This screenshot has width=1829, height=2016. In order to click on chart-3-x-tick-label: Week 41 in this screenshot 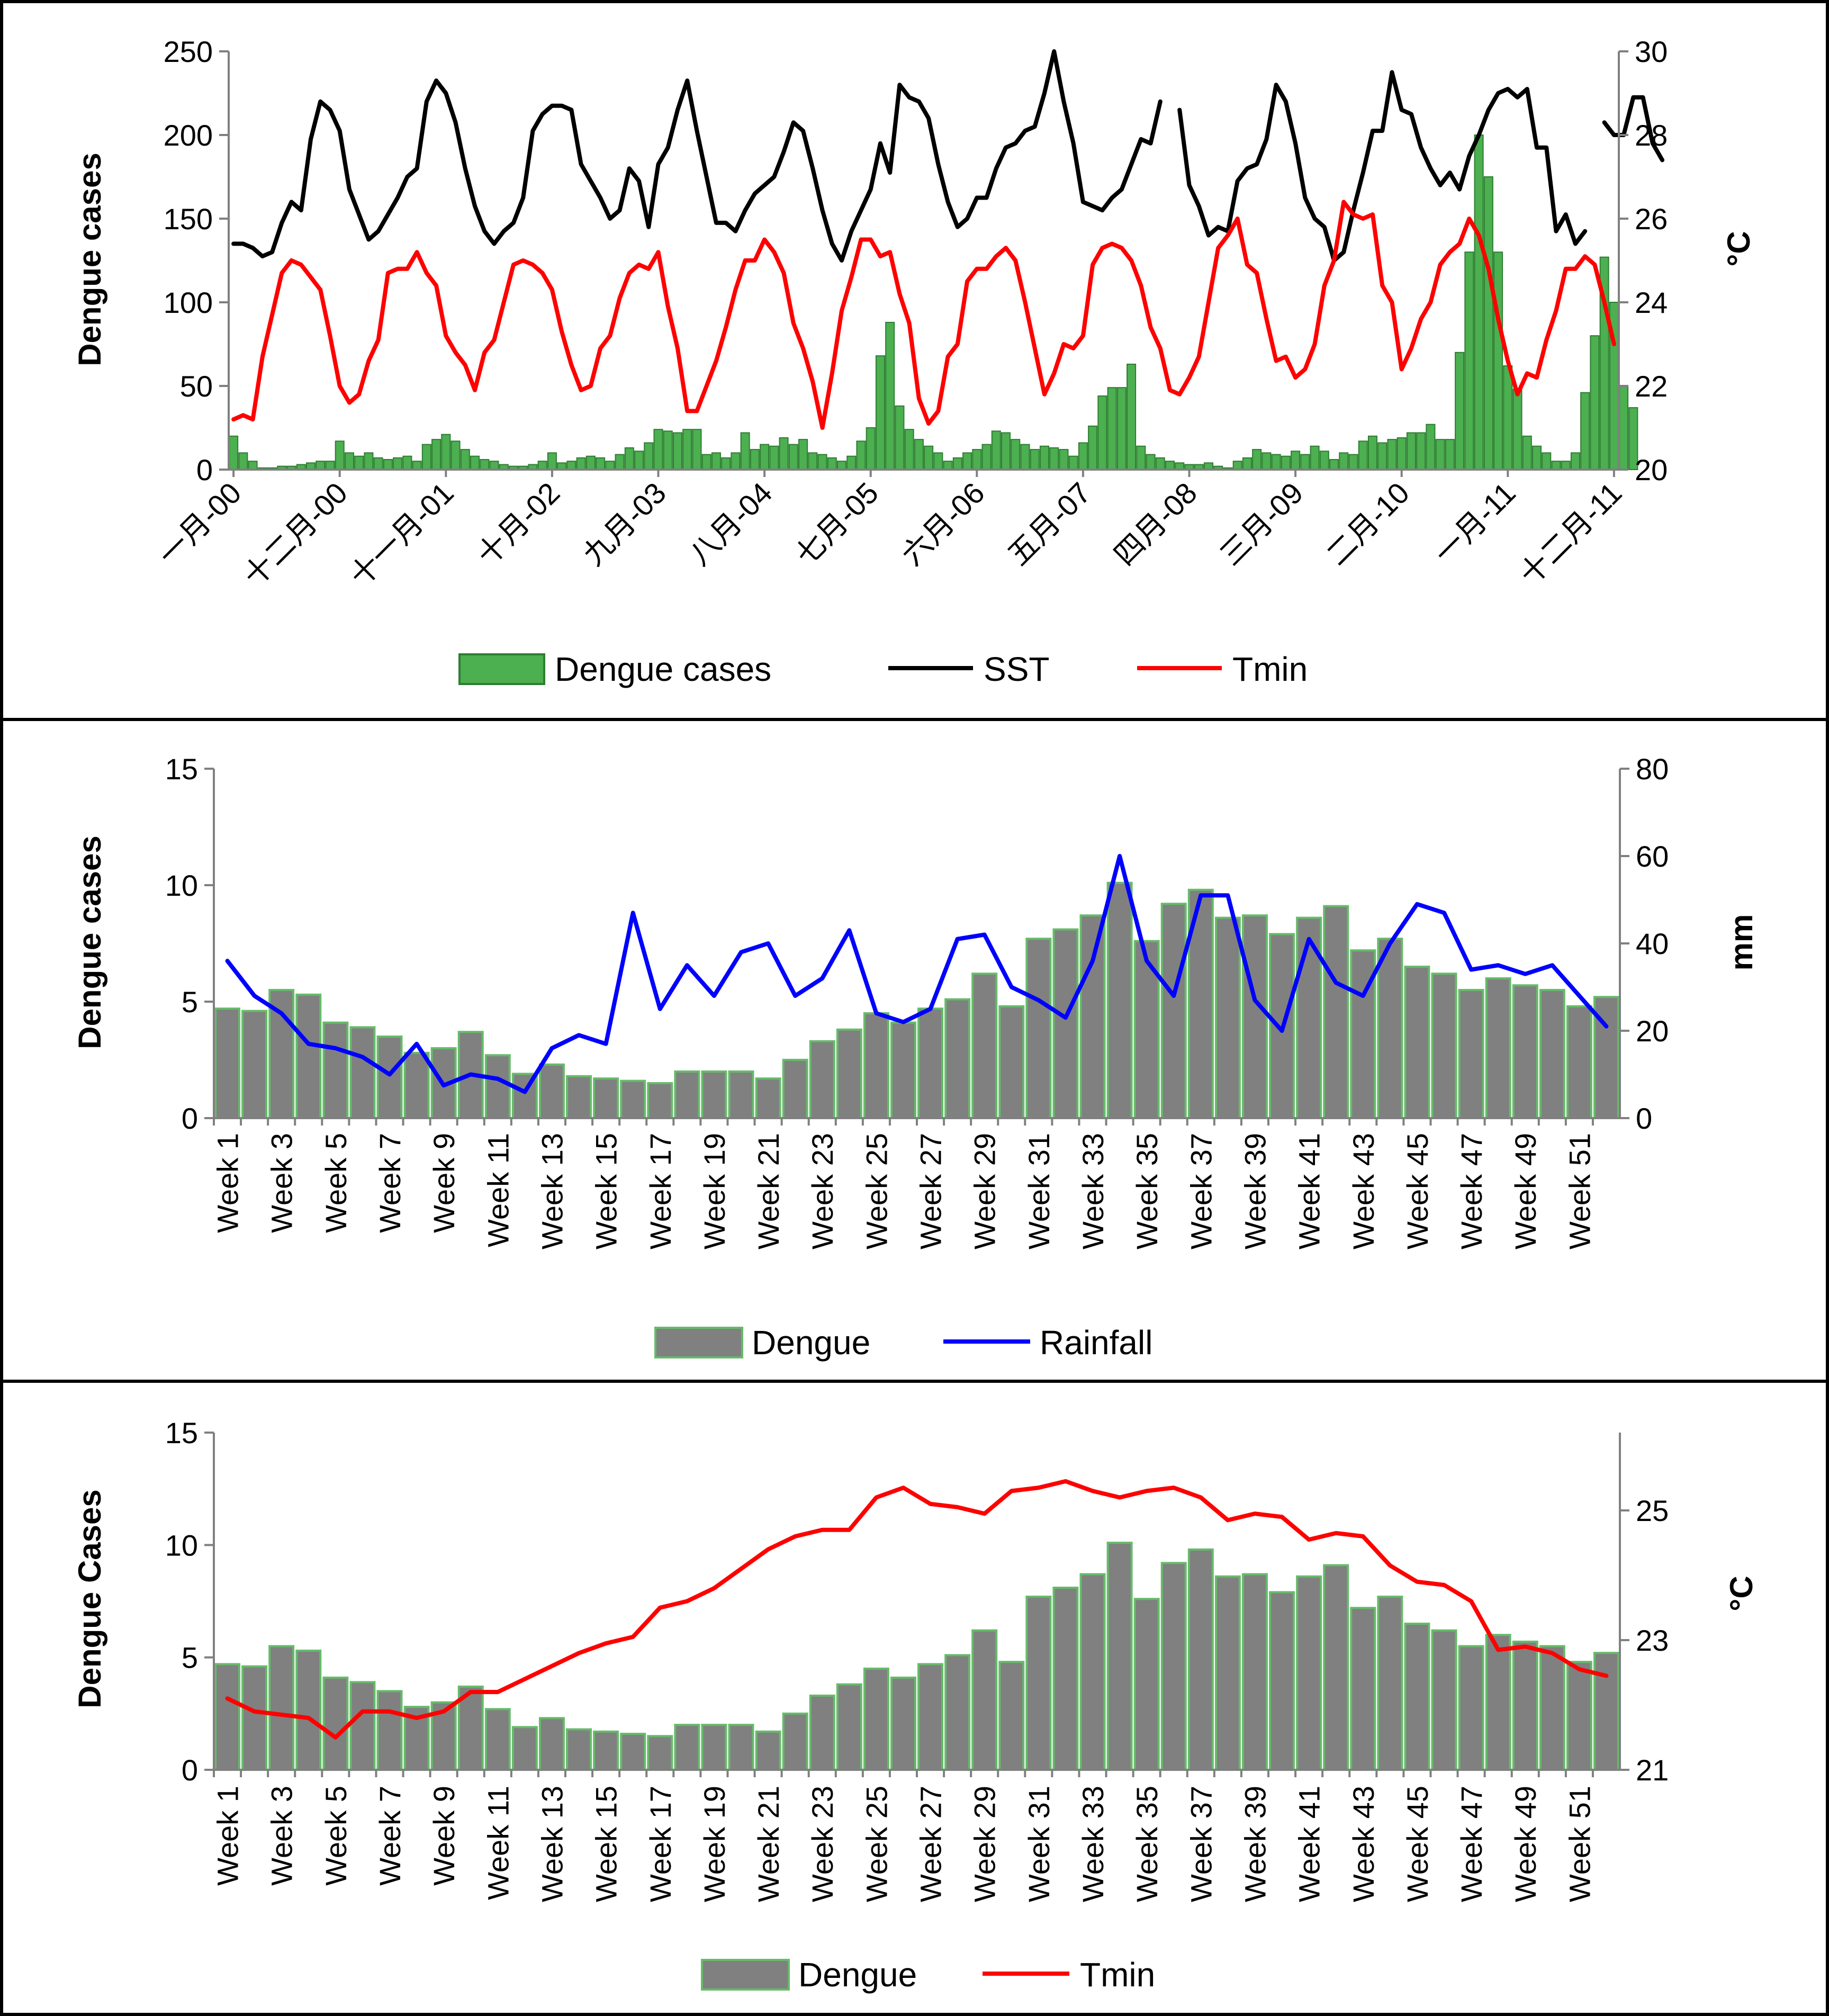, I will do `click(1309, 1844)`.